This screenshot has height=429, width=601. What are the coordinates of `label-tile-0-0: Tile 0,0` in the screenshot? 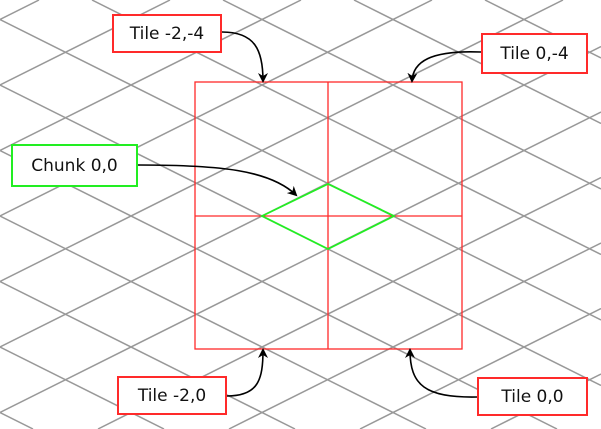 It's located at (532, 396).